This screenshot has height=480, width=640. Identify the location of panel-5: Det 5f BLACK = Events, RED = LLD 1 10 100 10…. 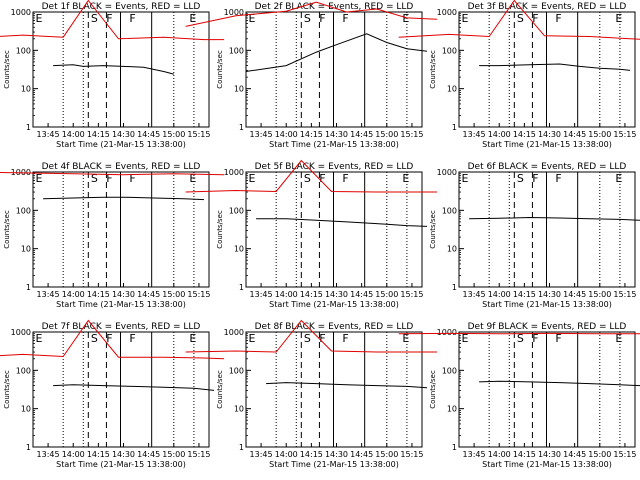
(311, 234).